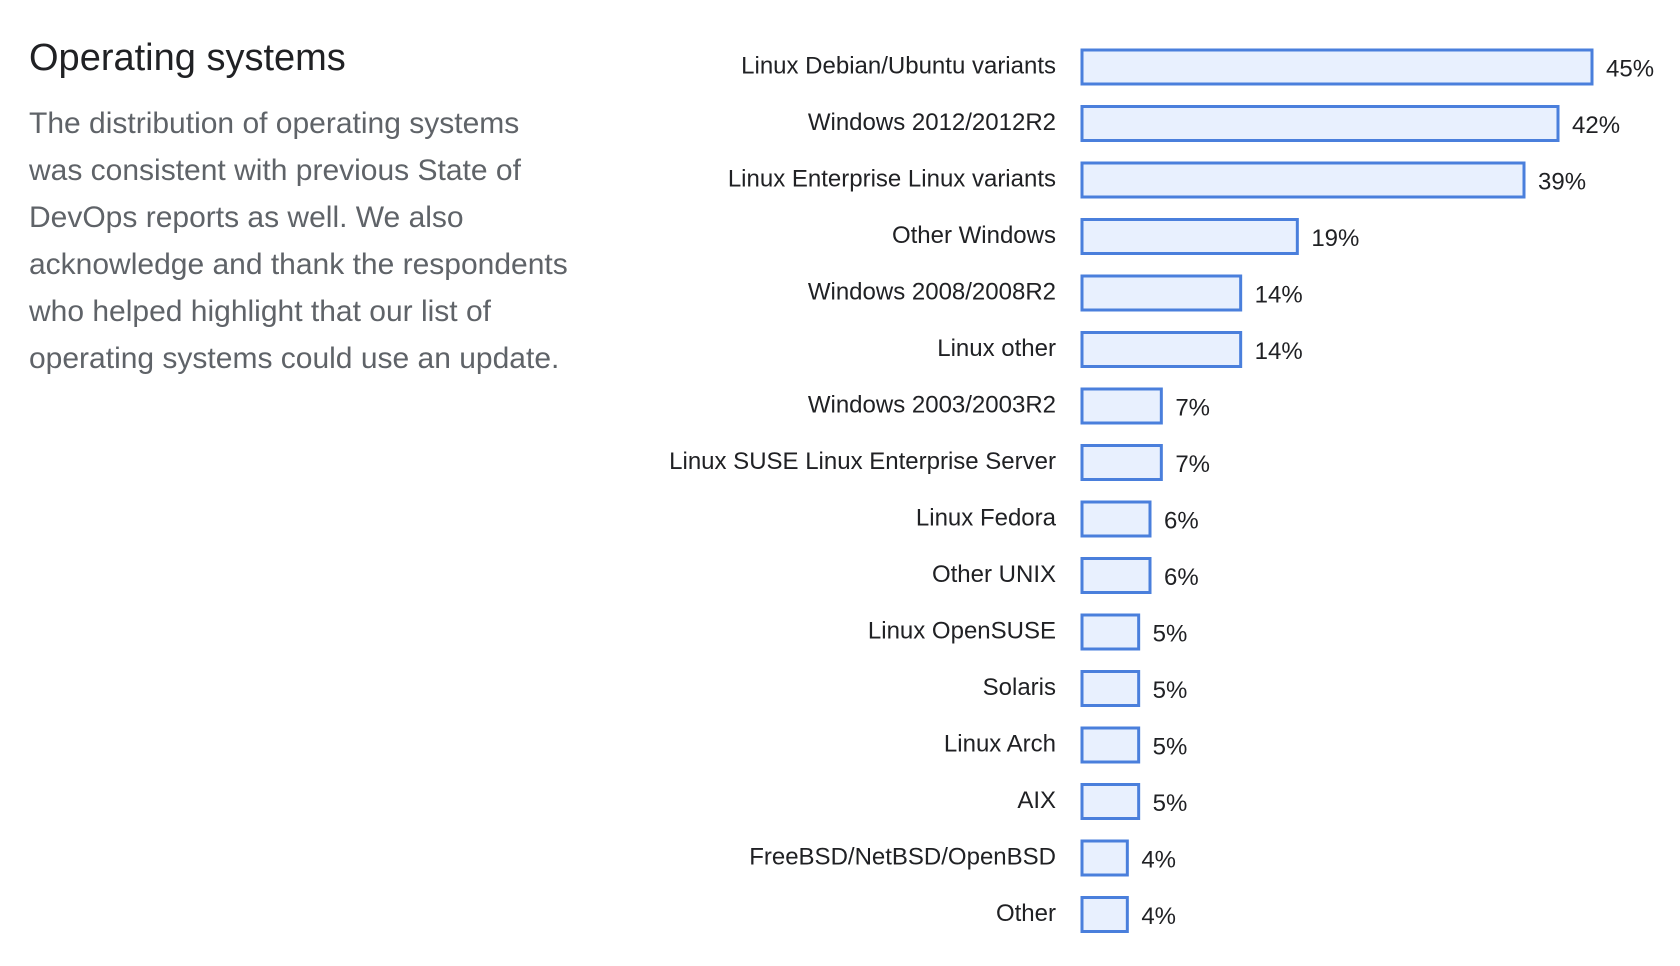 The height and width of the screenshot is (966, 1680). What do you see at coordinates (862, 461) in the screenshot?
I see `category-label: Linux SUSE Linux Enterprise Server` at bounding box center [862, 461].